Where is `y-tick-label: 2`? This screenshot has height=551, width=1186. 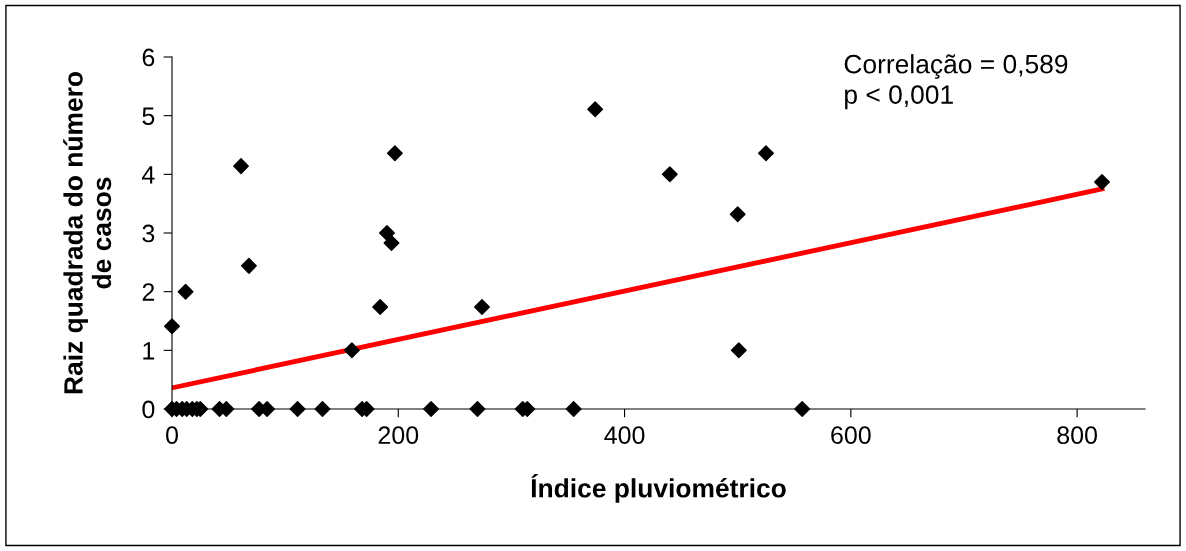
y-tick-label: 2 is located at coordinates (148, 292).